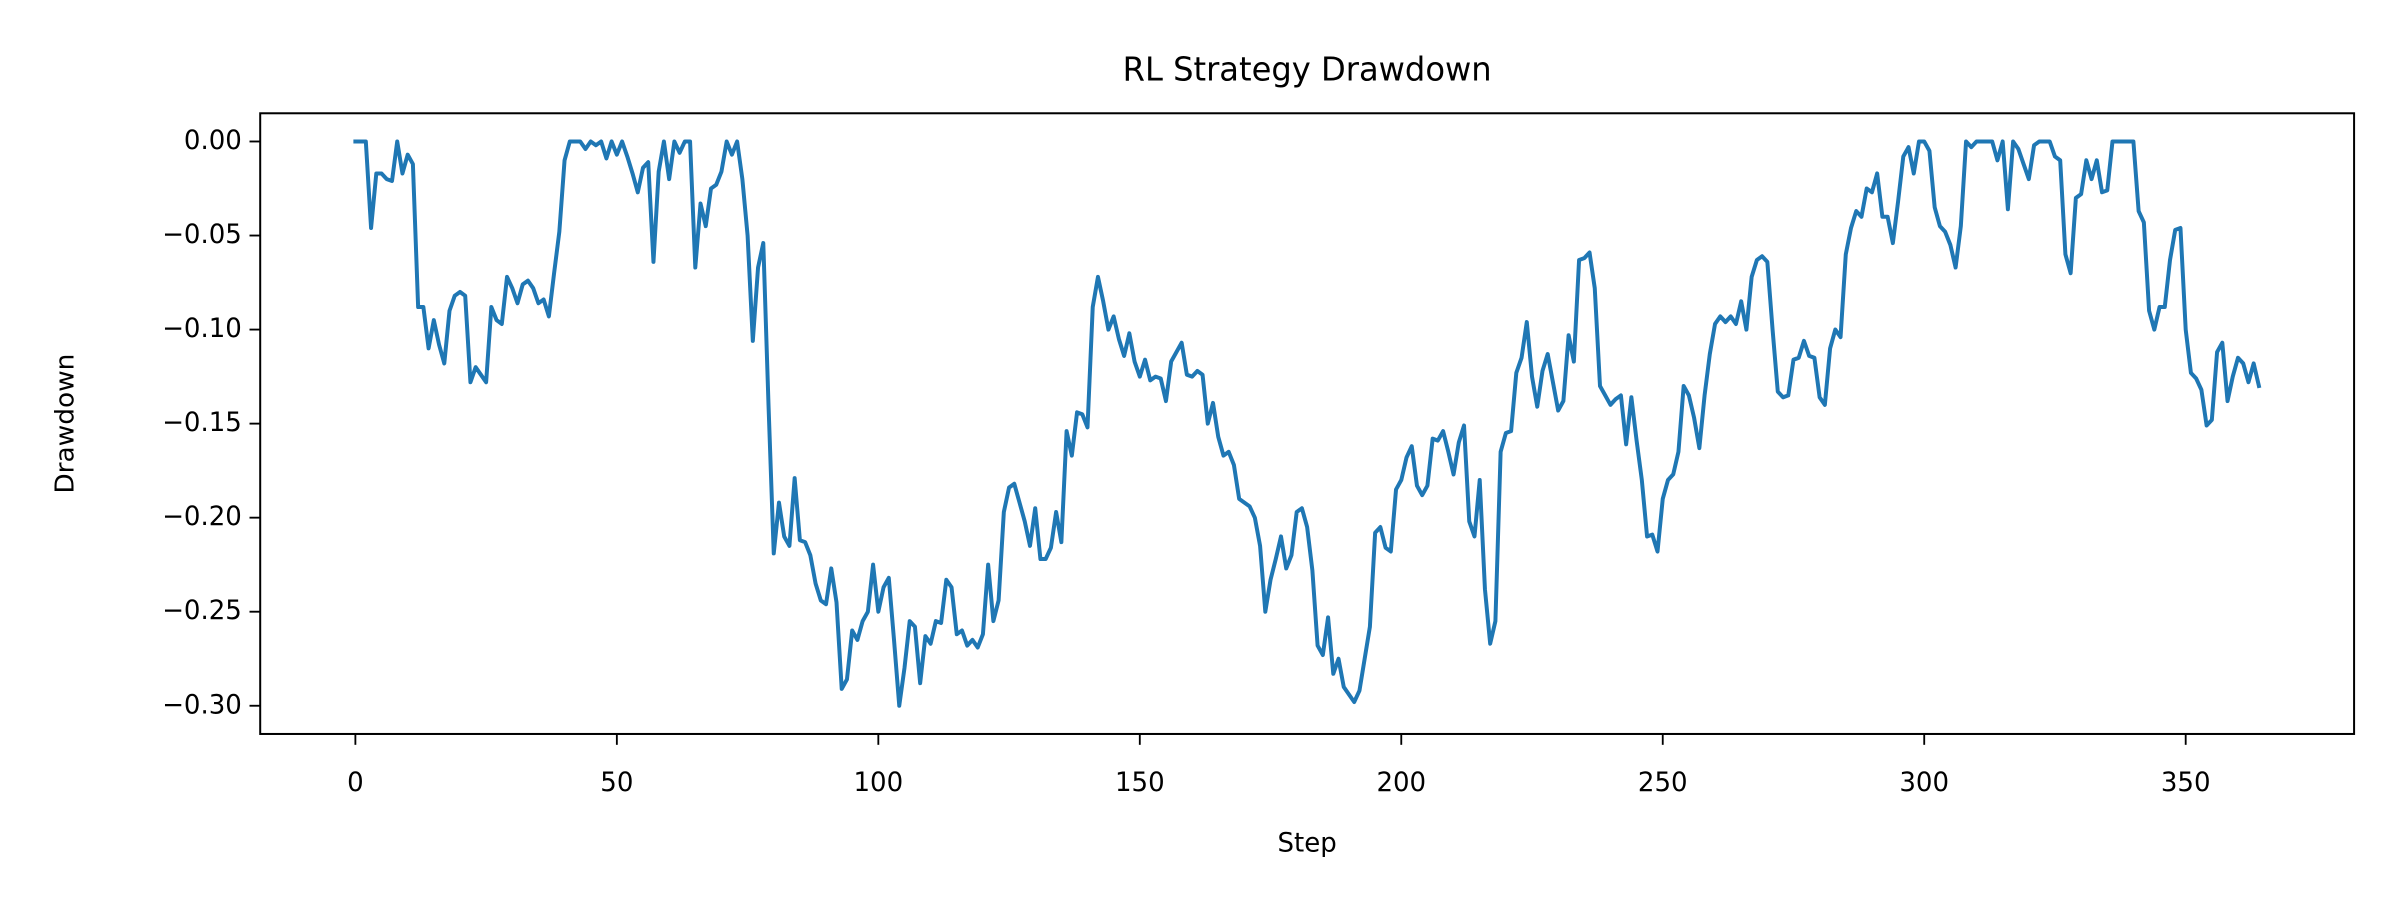  Describe the element at coordinates (1307, 69) in the screenshot. I see `chart-title: RL Strategy Drawdown` at that location.